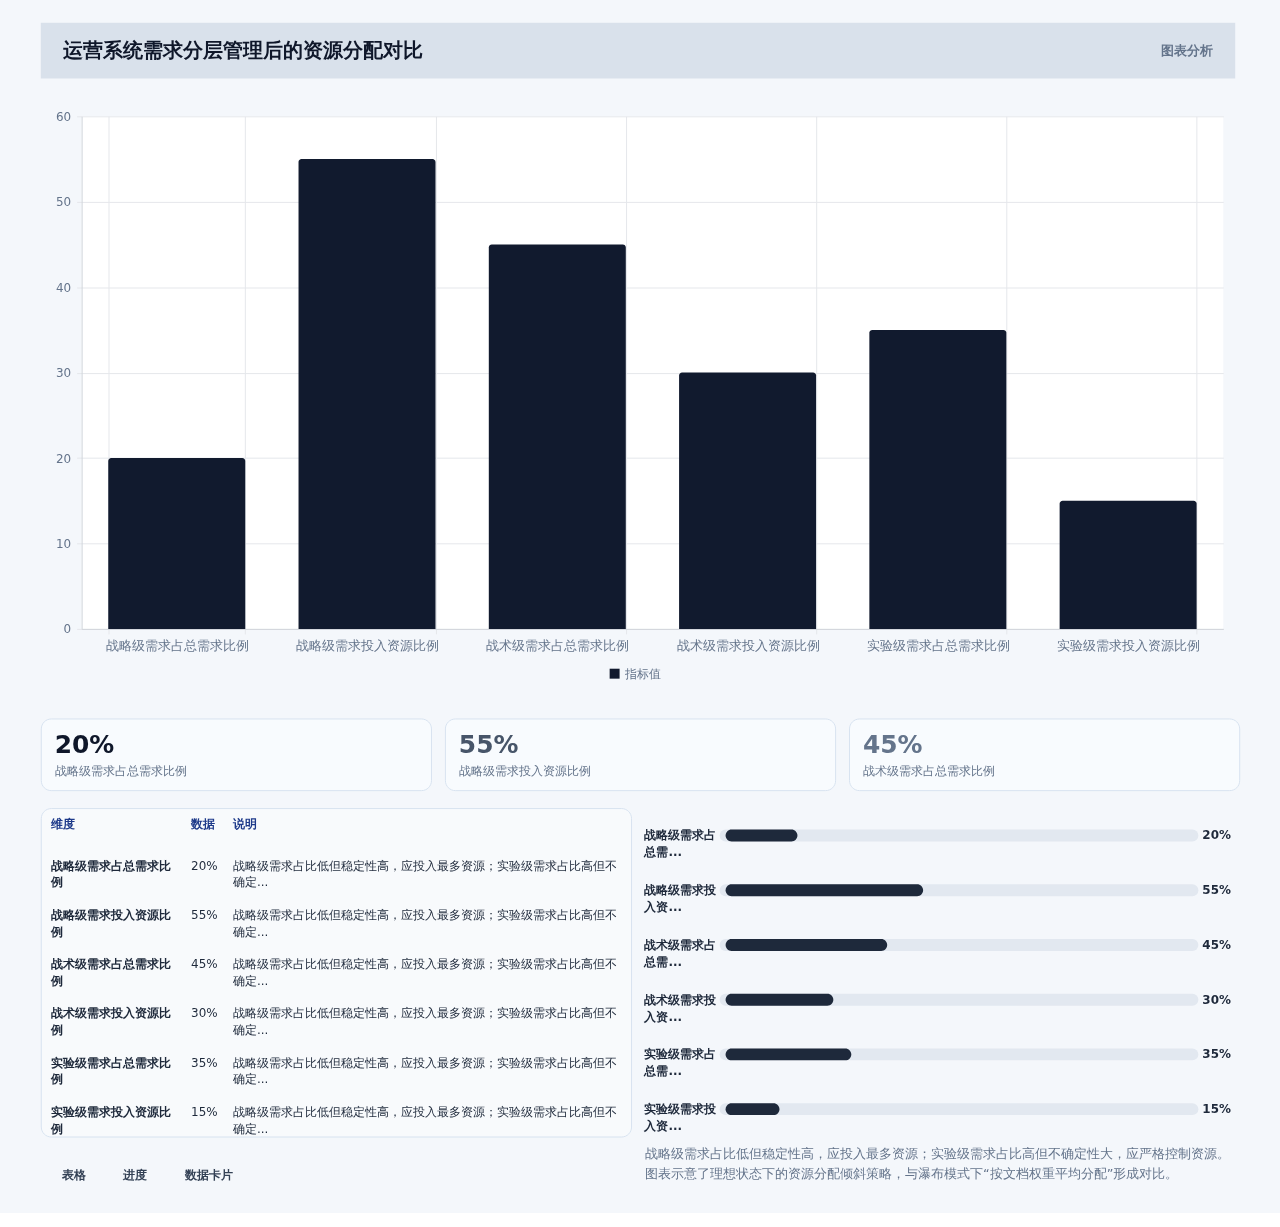  Describe the element at coordinates (110, 1022) in the screenshot. I see `category-label: 战术级需求投入资源比例` at that location.